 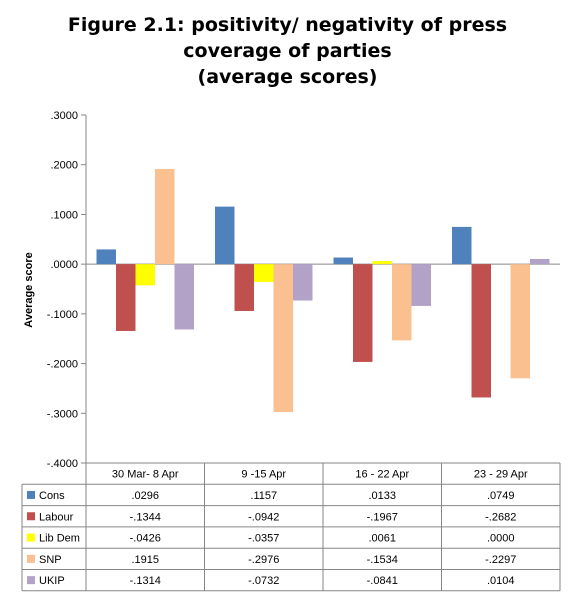 What do you see at coordinates (31, 580) in the screenshot?
I see `legend-key-ukip` at bounding box center [31, 580].